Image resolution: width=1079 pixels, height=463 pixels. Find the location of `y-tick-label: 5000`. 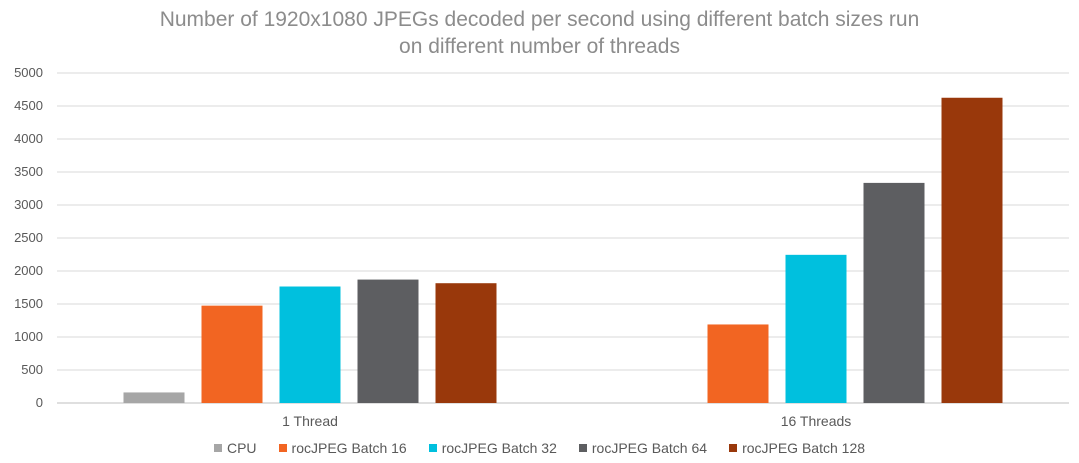

y-tick-label: 5000 is located at coordinates (28, 72).